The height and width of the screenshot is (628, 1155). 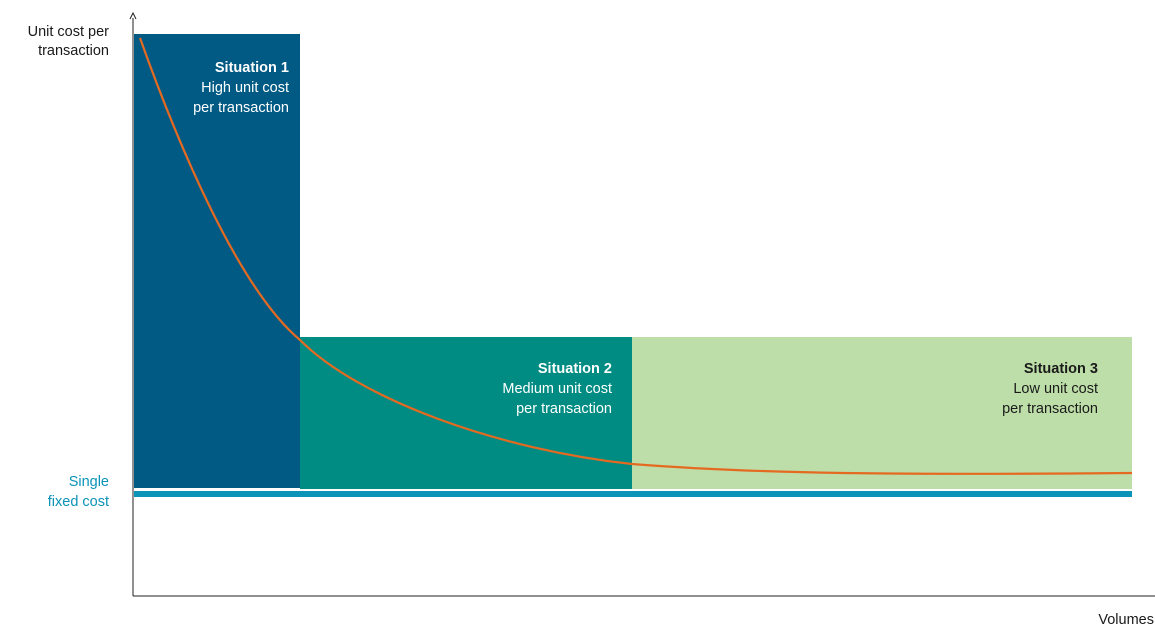 What do you see at coordinates (217, 261) in the screenshot?
I see `situation-1-block` at bounding box center [217, 261].